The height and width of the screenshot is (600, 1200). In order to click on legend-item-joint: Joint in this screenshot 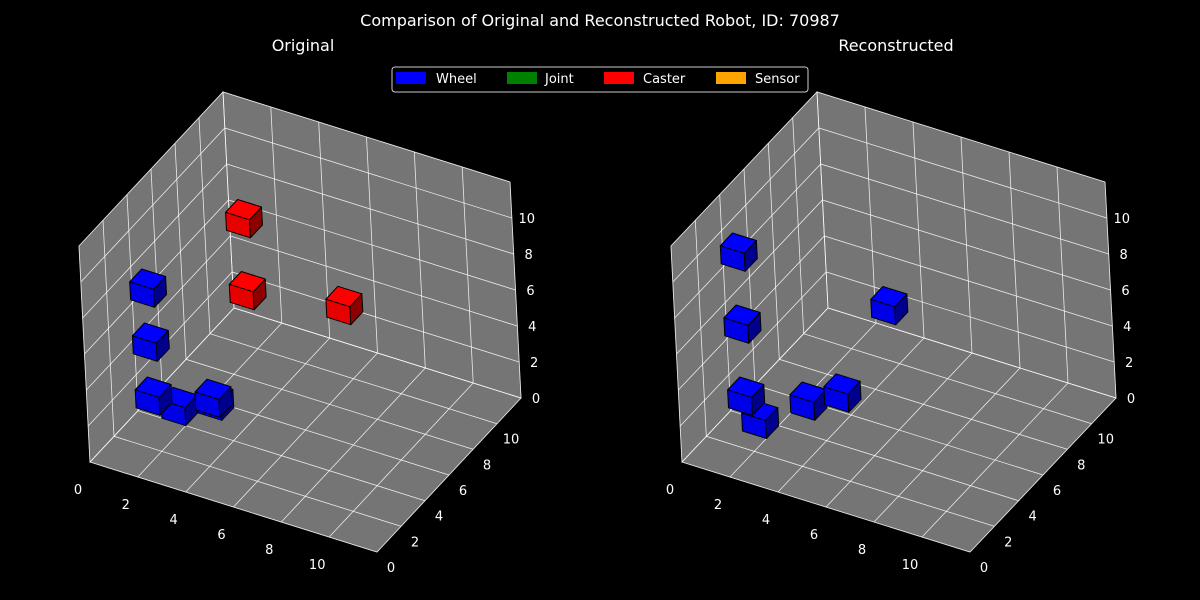, I will do `click(540, 79)`.